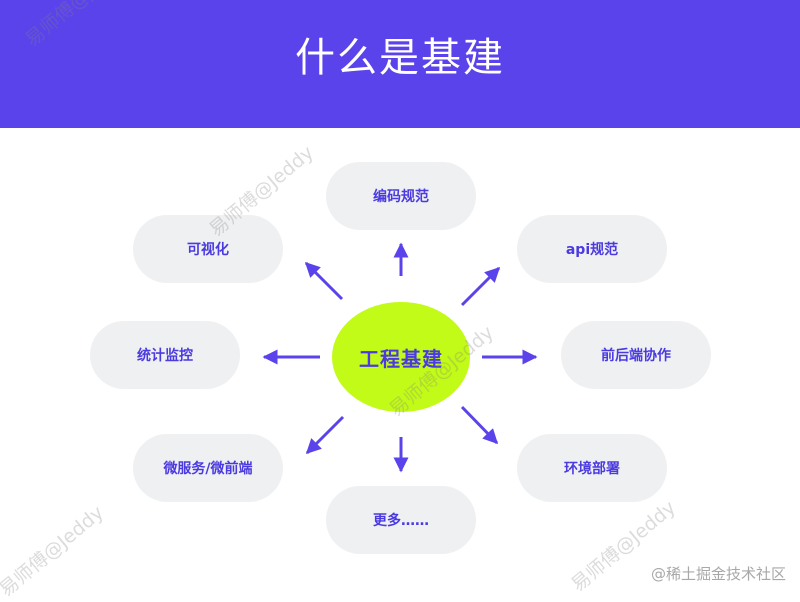  Describe the element at coordinates (401, 196) in the screenshot. I see `node-coding-standards: 编码规范` at that location.